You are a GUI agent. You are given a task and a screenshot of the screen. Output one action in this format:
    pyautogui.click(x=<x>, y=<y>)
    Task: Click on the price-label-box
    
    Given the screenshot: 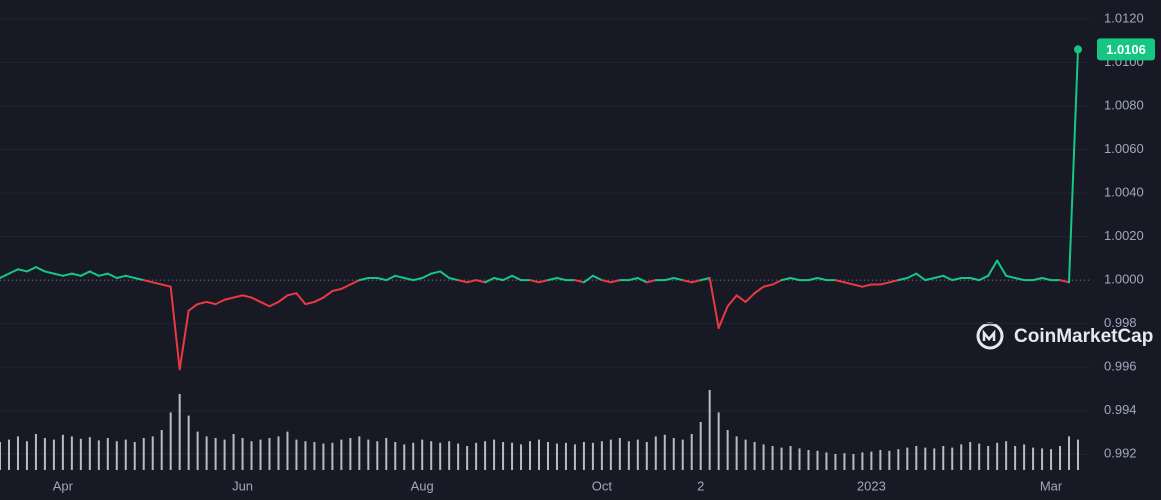 What is the action you would take?
    pyautogui.click(x=1126, y=49)
    